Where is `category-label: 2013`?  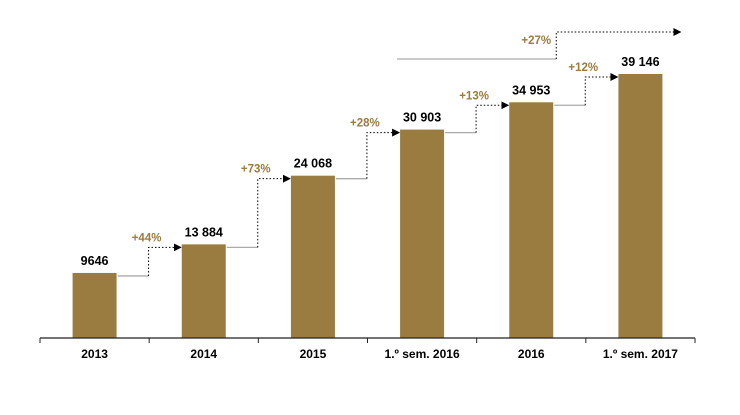 category-label: 2013 is located at coordinates (94, 354).